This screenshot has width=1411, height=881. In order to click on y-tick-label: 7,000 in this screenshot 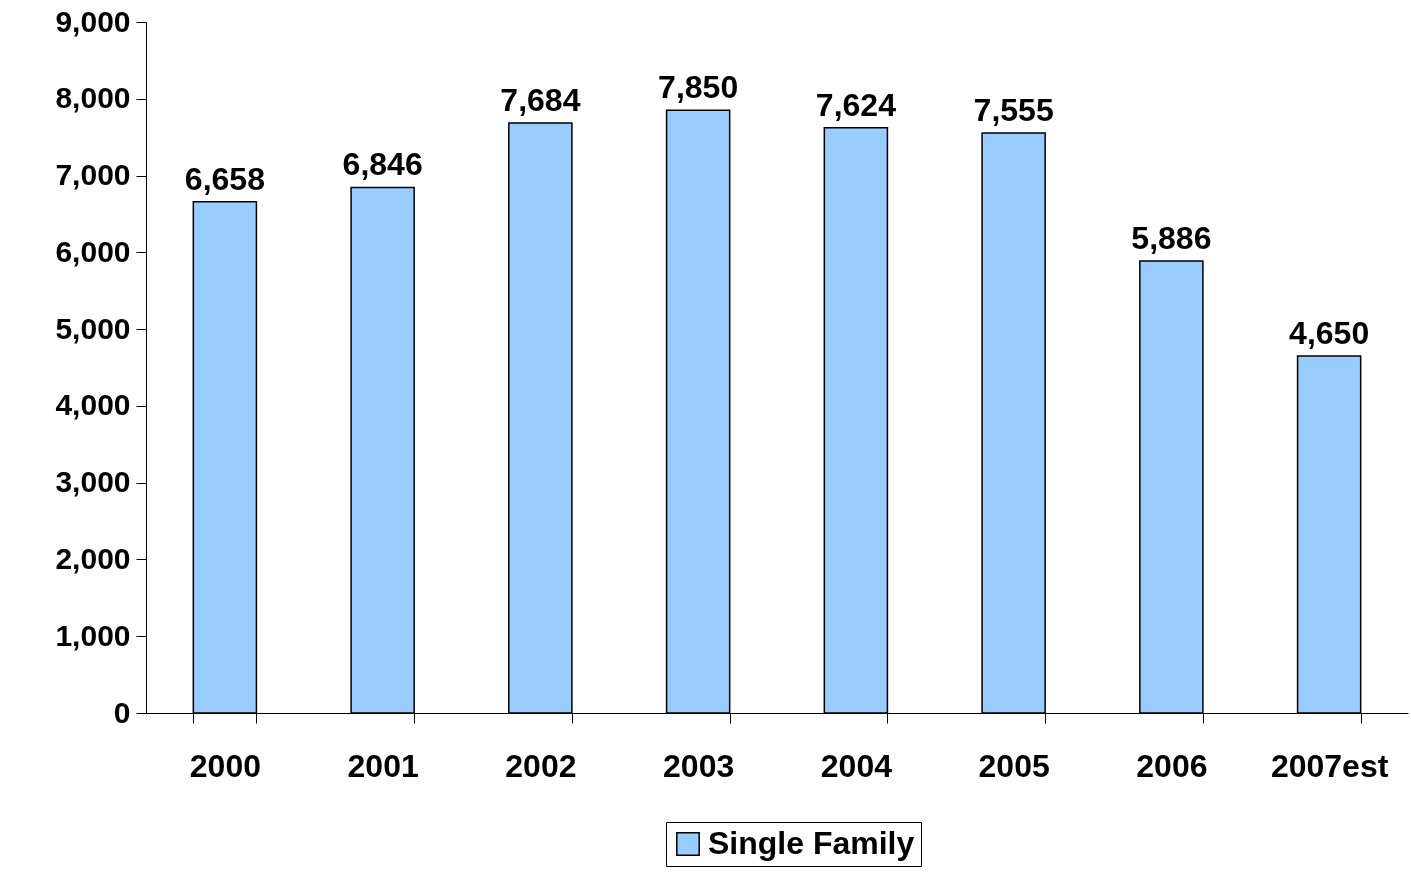, I will do `click(93, 175)`.